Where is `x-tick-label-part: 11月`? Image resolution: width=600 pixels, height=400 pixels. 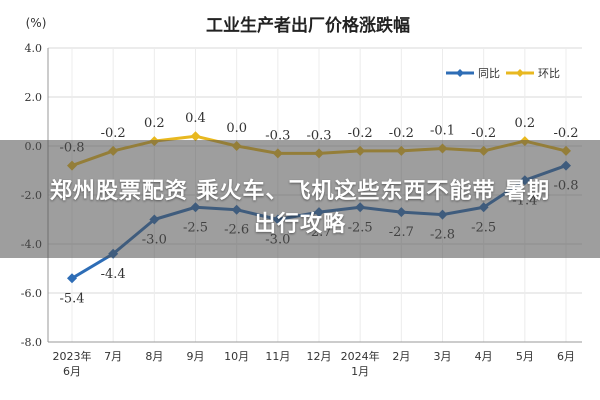 x-tick-label-part: 11月 is located at coordinates (277, 356).